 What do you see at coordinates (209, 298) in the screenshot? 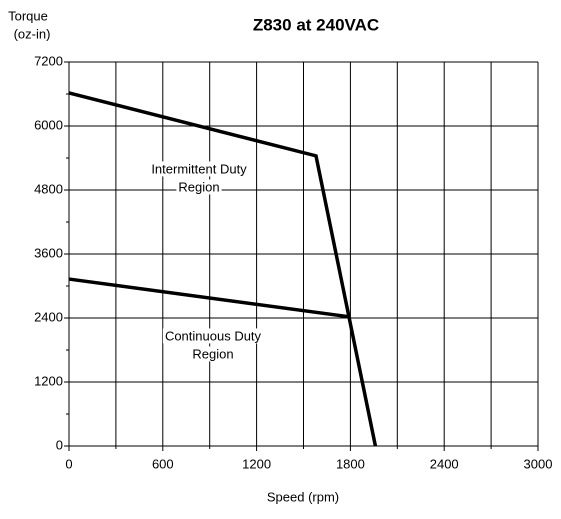
I see `curve` at bounding box center [209, 298].